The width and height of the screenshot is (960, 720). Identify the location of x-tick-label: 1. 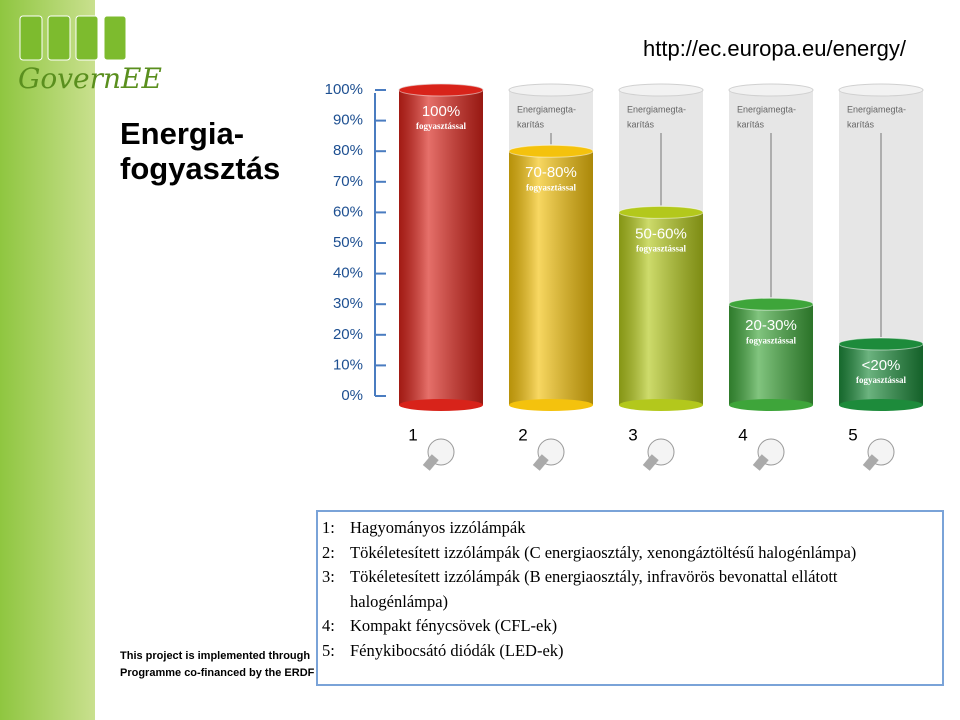
(412, 434).